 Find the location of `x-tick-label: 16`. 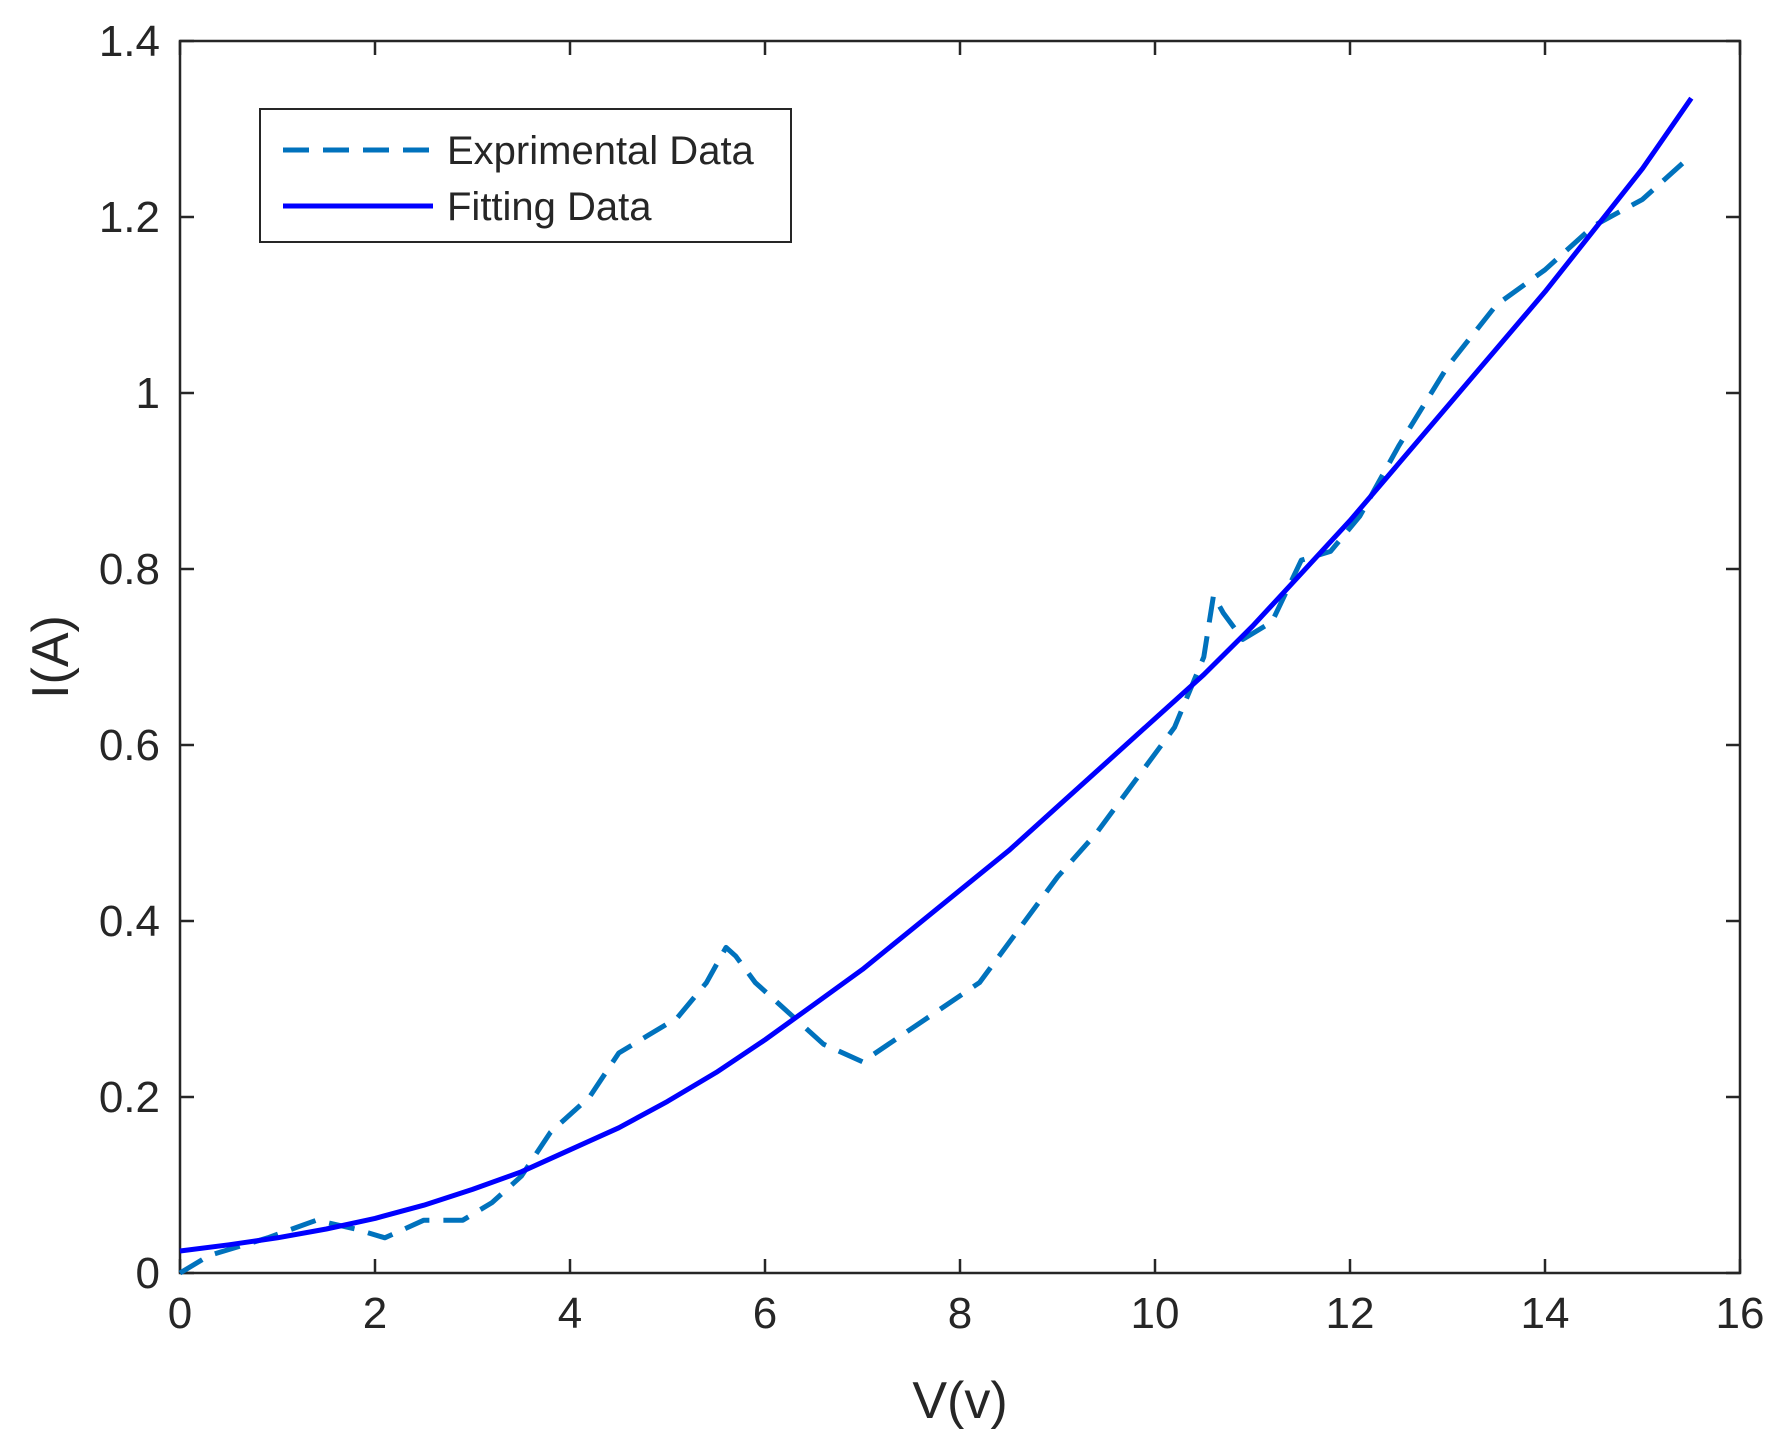

x-tick-label: 16 is located at coordinates (1740, 1313).